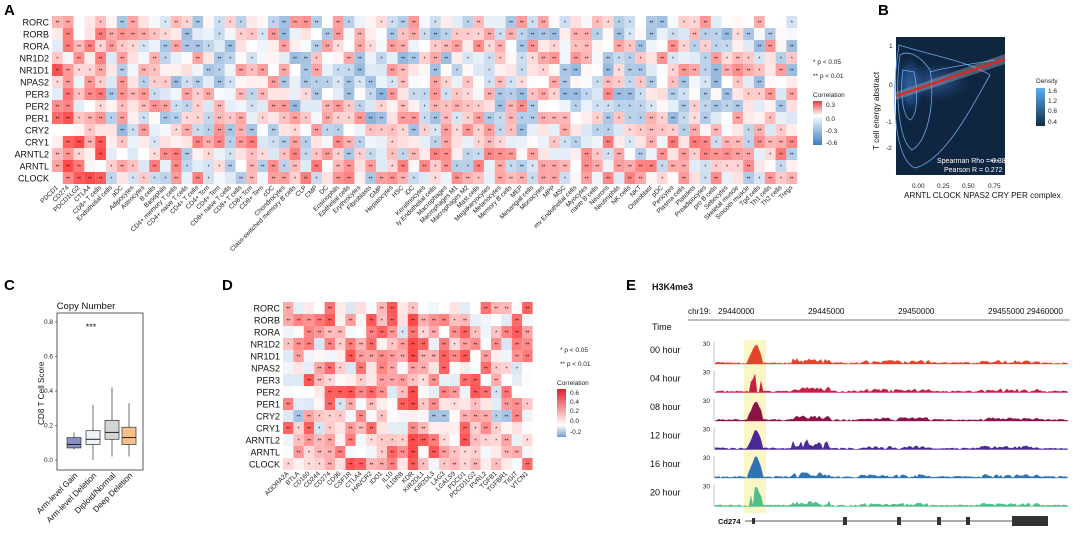  Describe the element at coordinates (891, 354) in the screenshot. I see `panel-e-track-signal` at that location.